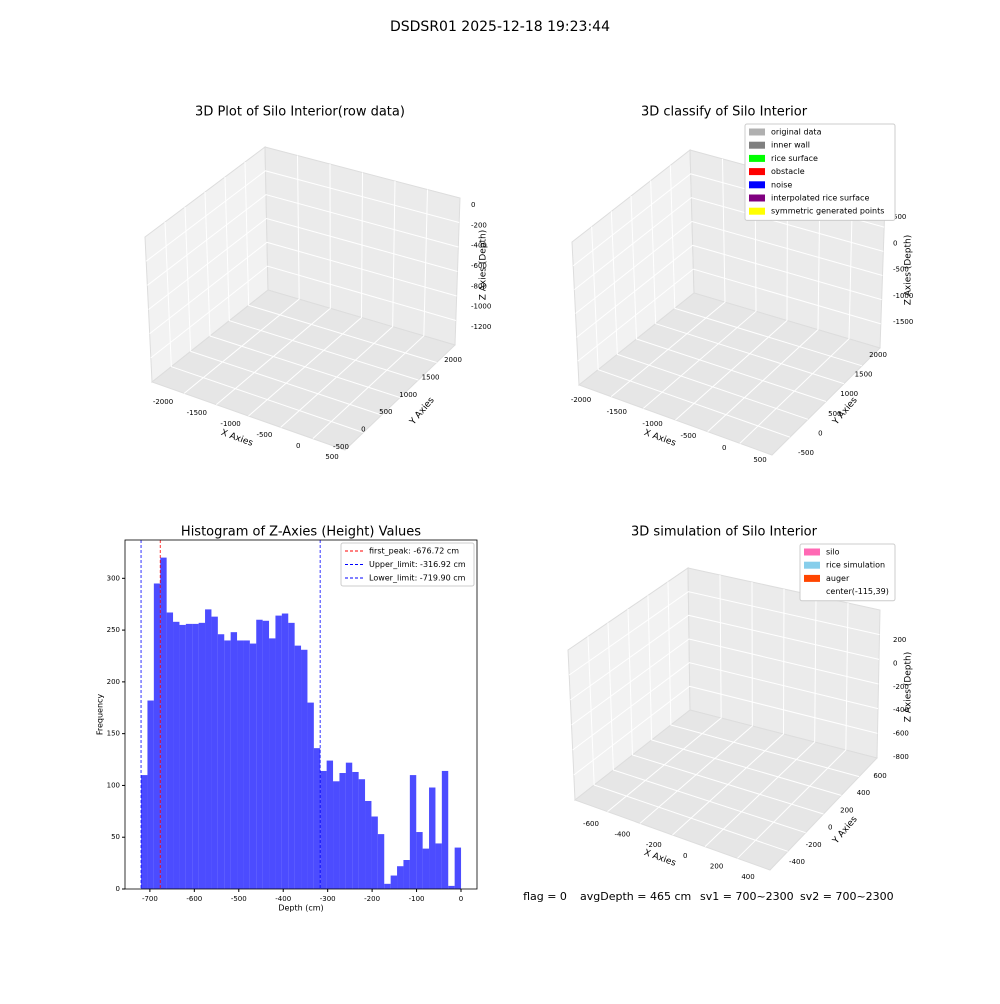 This screenshot has height=1004, width=1000. I want to click on legend-label: center(-115,39), so click(857, 591).